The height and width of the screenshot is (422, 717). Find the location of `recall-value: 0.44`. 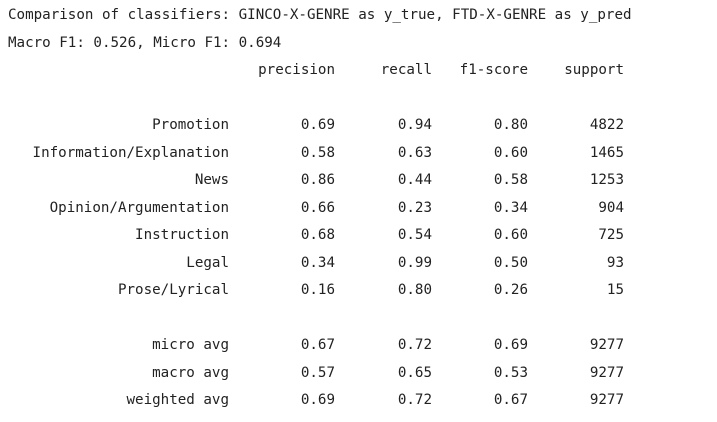

recall-value: 0.44 is located at coordinates (414, 180).